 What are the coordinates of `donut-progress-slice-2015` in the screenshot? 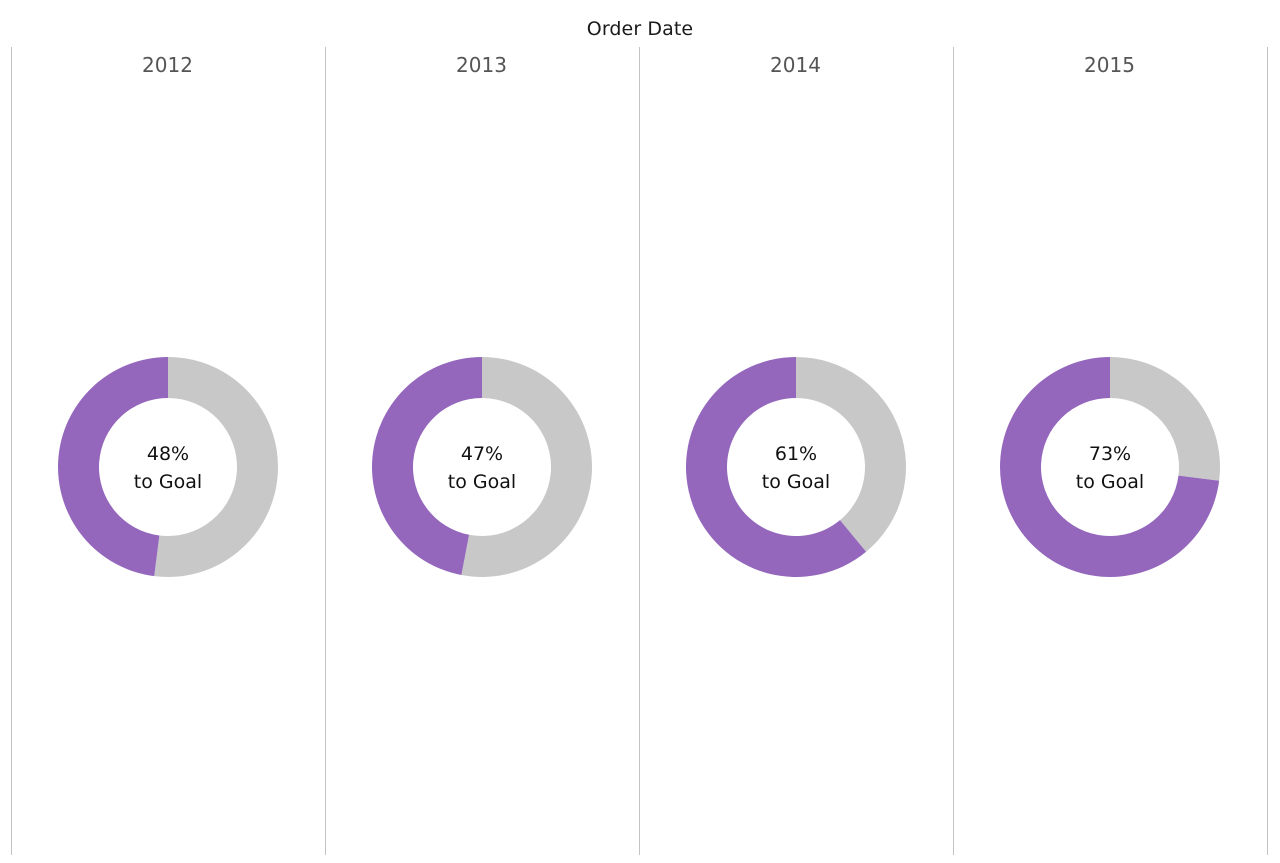 It's located at (1110, 467).